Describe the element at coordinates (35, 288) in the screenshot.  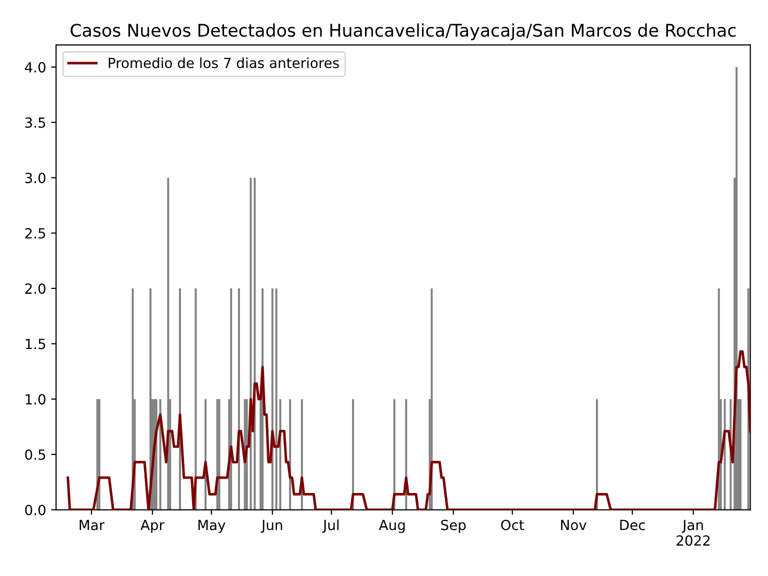
I see `y-tick-label: 2.0` at that location.